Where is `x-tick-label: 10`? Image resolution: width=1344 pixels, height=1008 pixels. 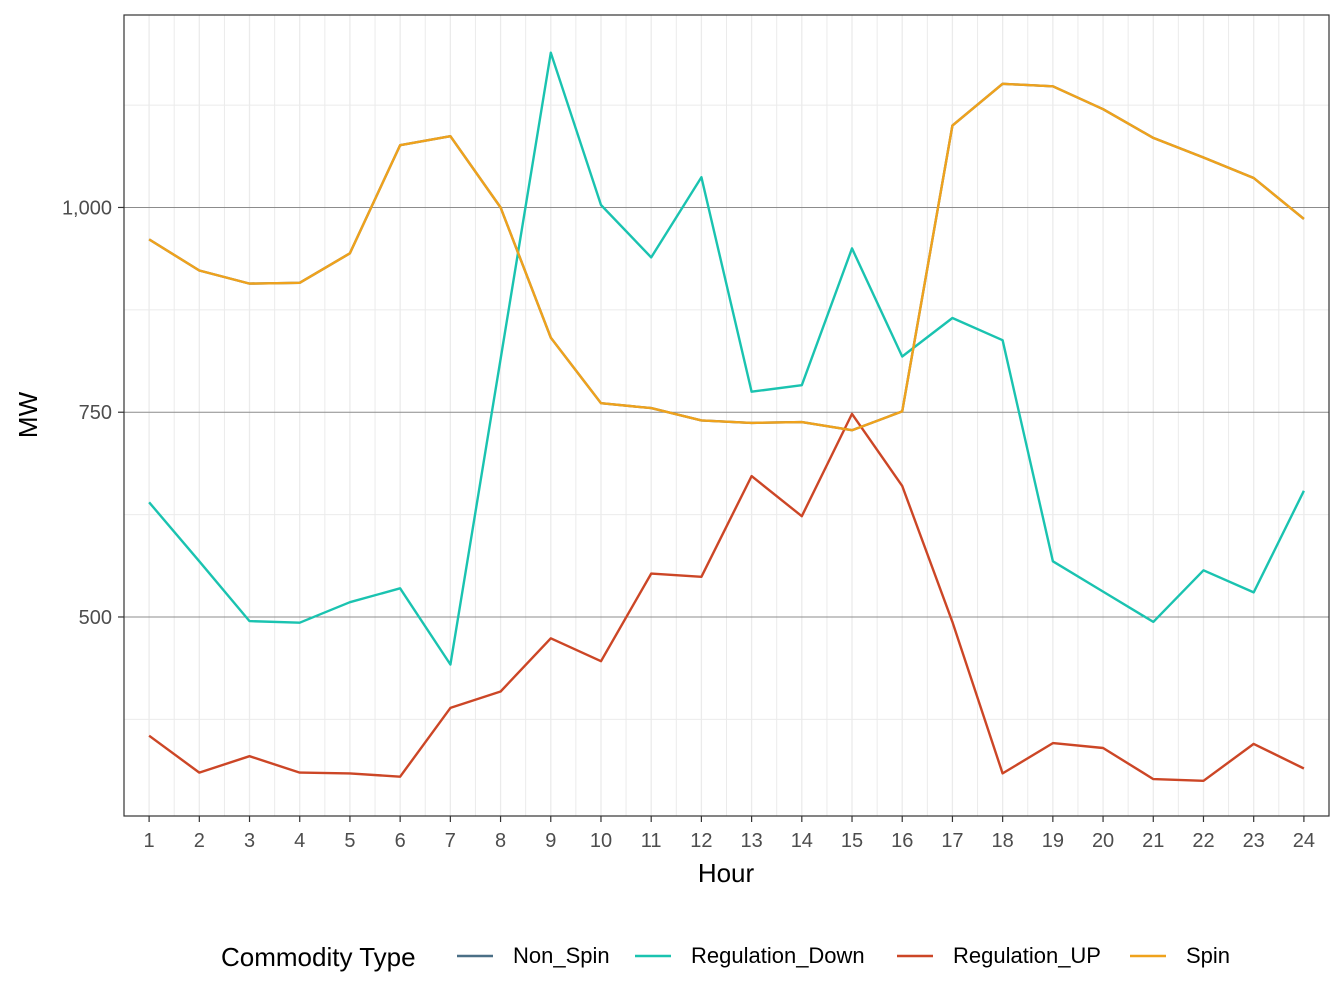
x-tick-label: 10 is located at coordinates (601, 841).